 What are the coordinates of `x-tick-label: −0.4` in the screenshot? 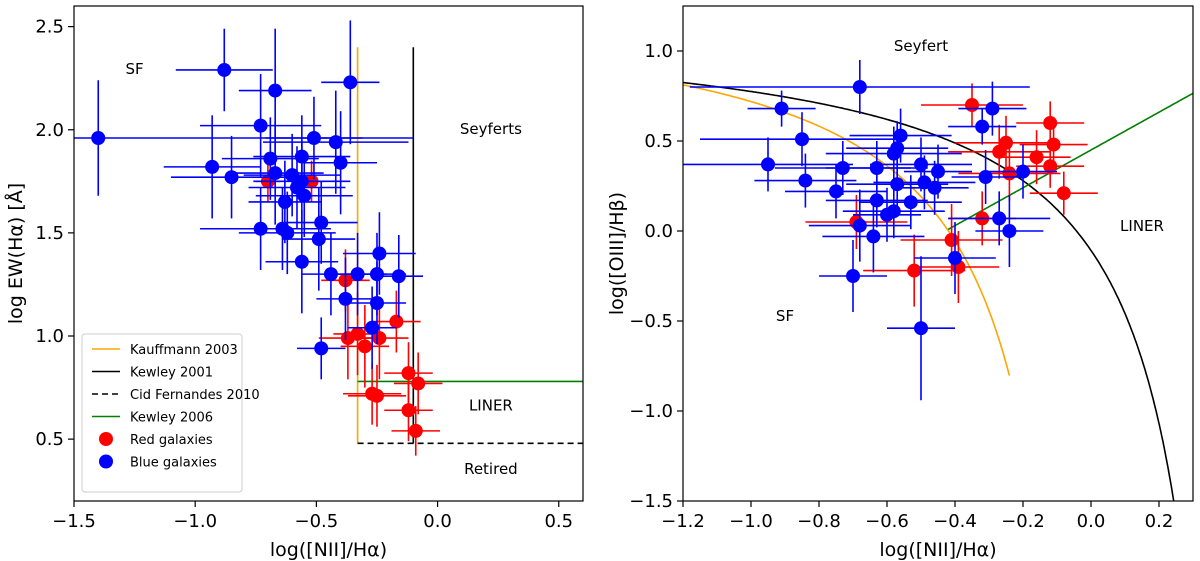 It's located at (955, 521).